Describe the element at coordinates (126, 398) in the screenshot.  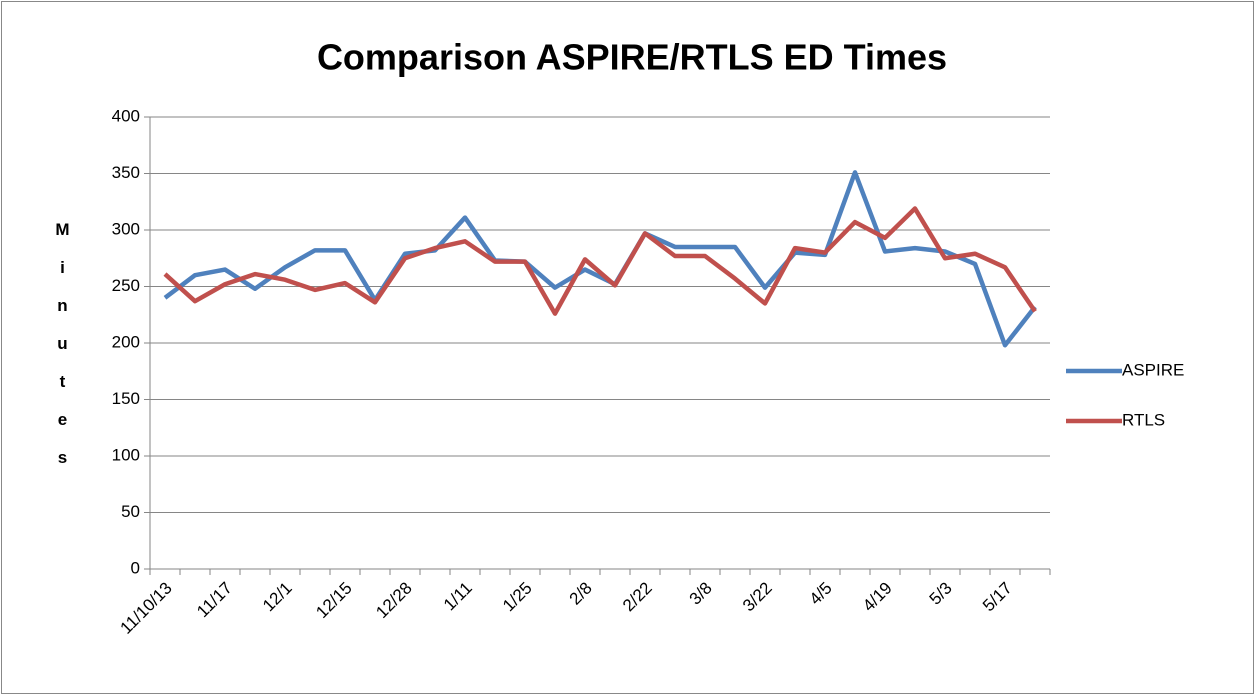
I see `y-tick-label: 150` at that location.